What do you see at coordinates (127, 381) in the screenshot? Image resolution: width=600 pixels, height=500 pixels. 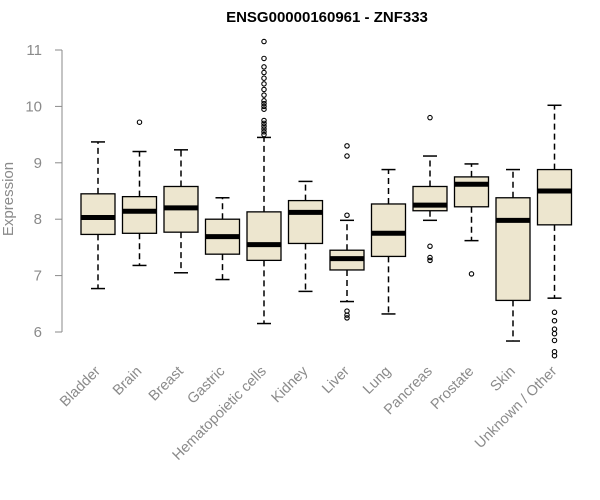 I see `x-tick-label: Brain` at bounding box center [127, 381].